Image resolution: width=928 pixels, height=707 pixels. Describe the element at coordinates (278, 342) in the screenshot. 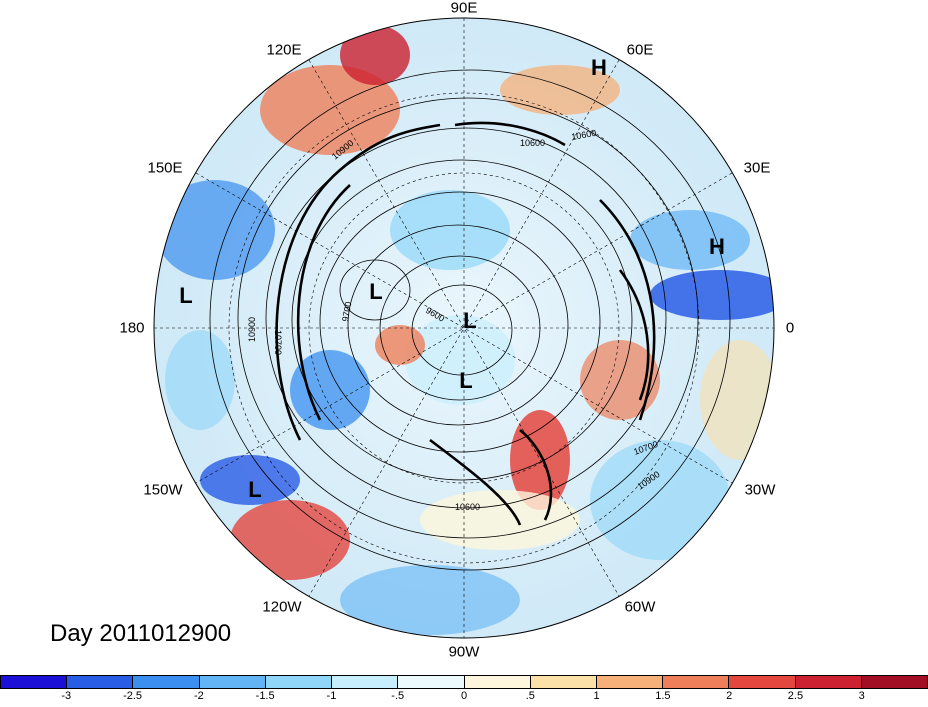

I see `contour-label: 10700` at that location.